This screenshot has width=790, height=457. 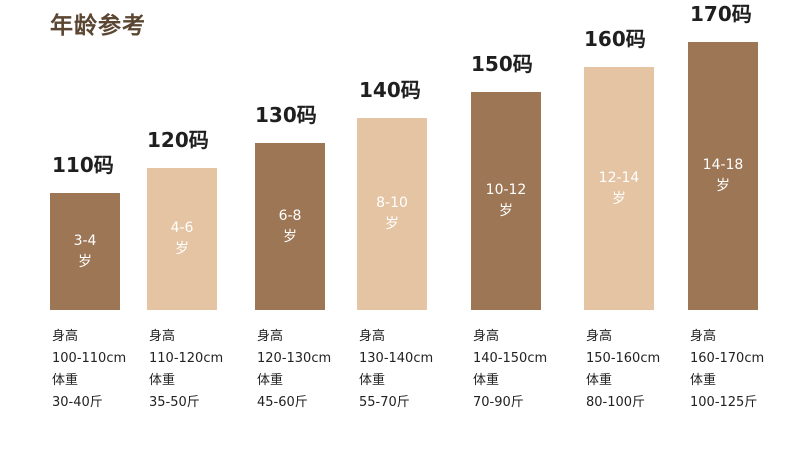 I want to click on bar: 6-8 岁, so click(x=290, y=226).